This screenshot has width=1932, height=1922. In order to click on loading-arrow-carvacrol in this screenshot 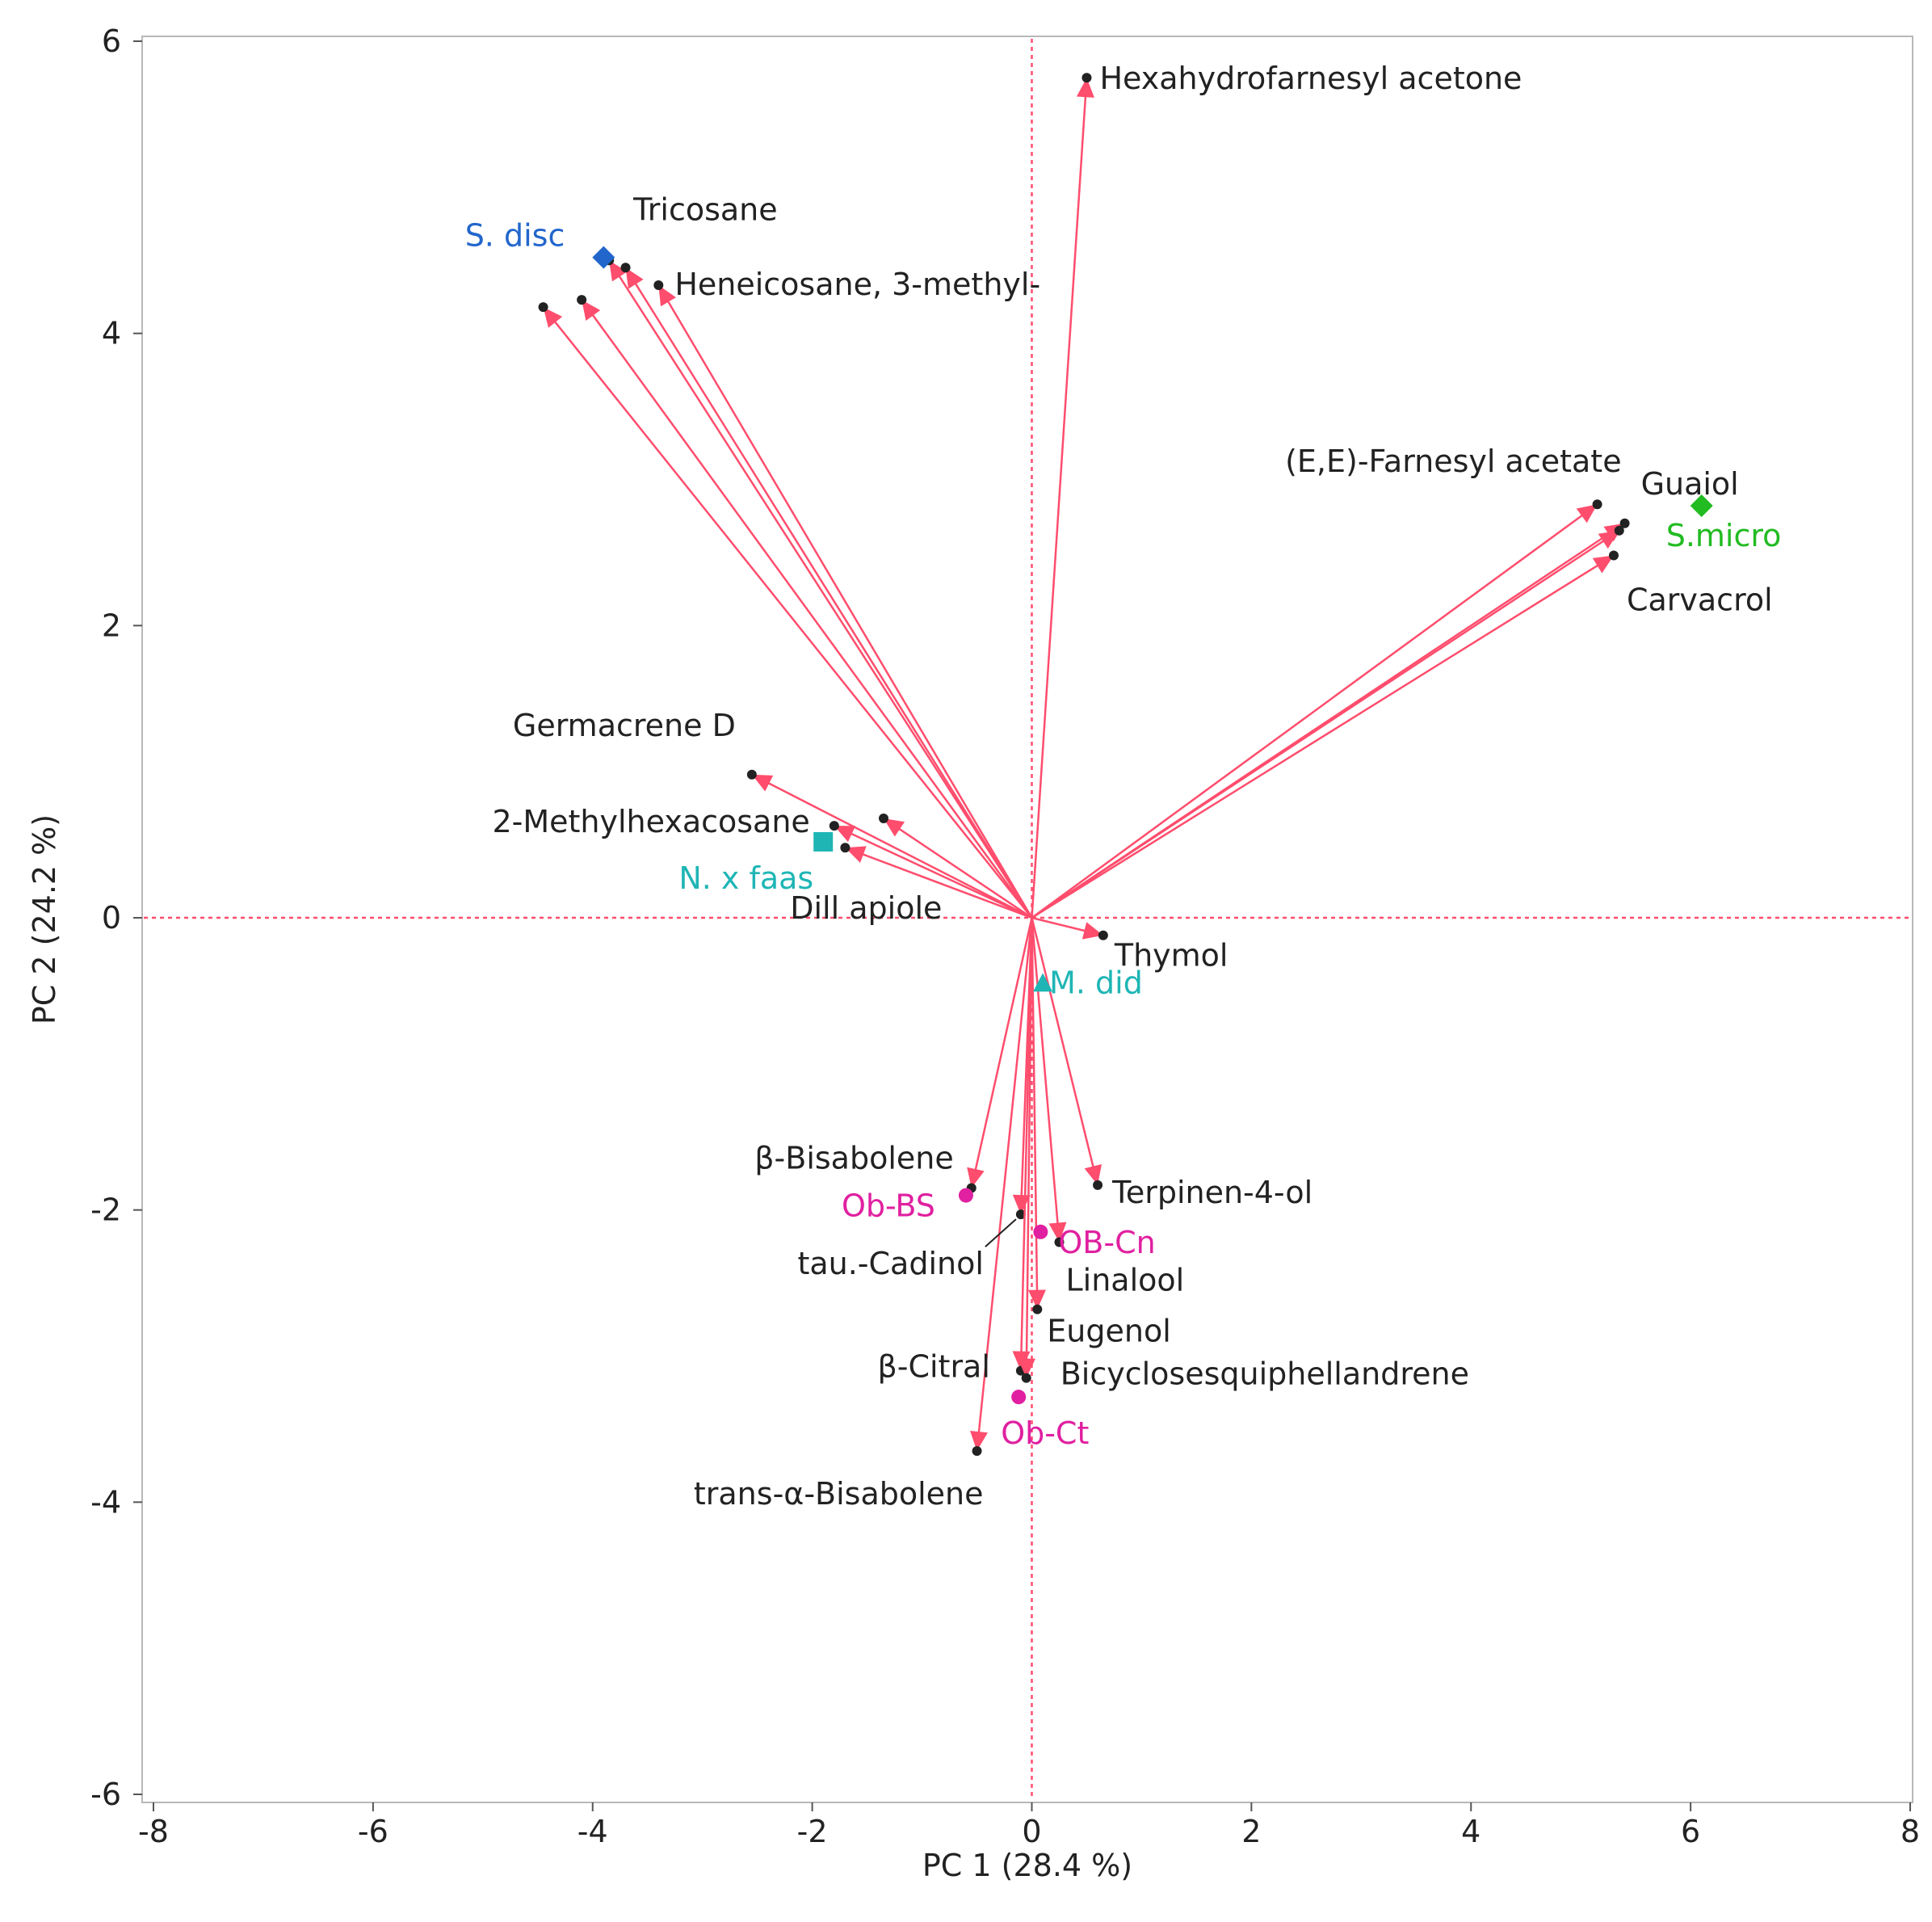, I will do `click(1318, 739)`.